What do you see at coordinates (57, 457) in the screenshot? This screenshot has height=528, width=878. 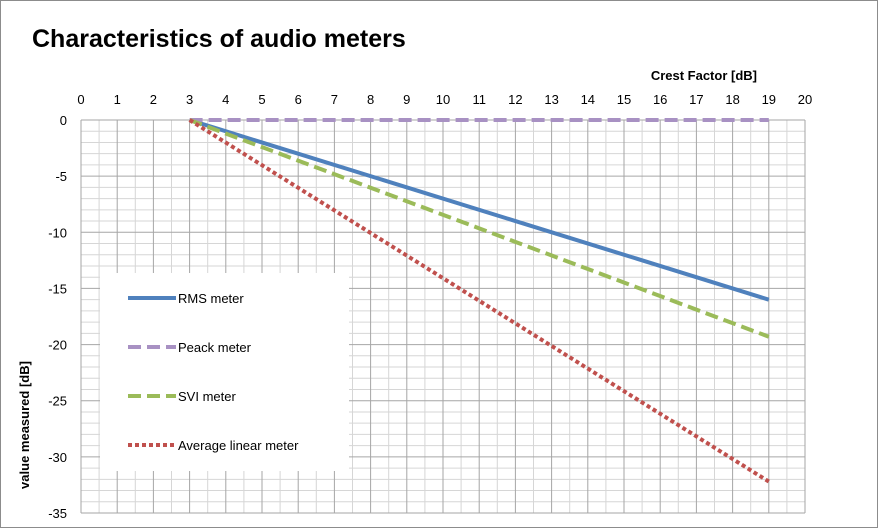 I see `y-tick-label: -30` at bounding box center [57, 457].